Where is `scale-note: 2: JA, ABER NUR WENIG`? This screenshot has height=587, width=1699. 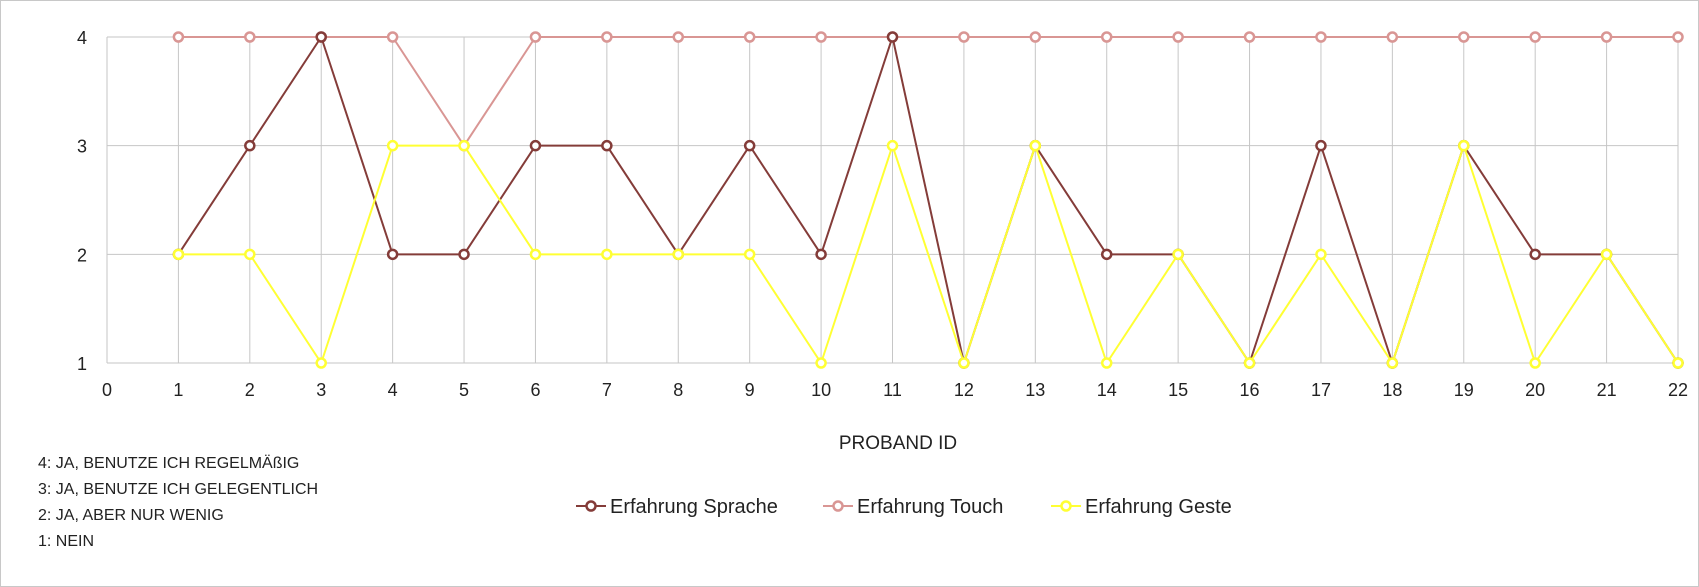
scale-note: 2: JA, ABER NUR WENIG is located at coordinates (131, 515).